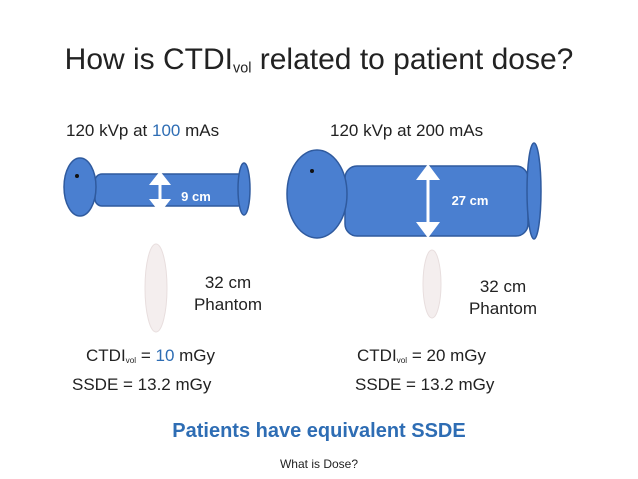 The image size is (638, 479). I want to click on left-body-label: 9 cm, so click(196, 196).